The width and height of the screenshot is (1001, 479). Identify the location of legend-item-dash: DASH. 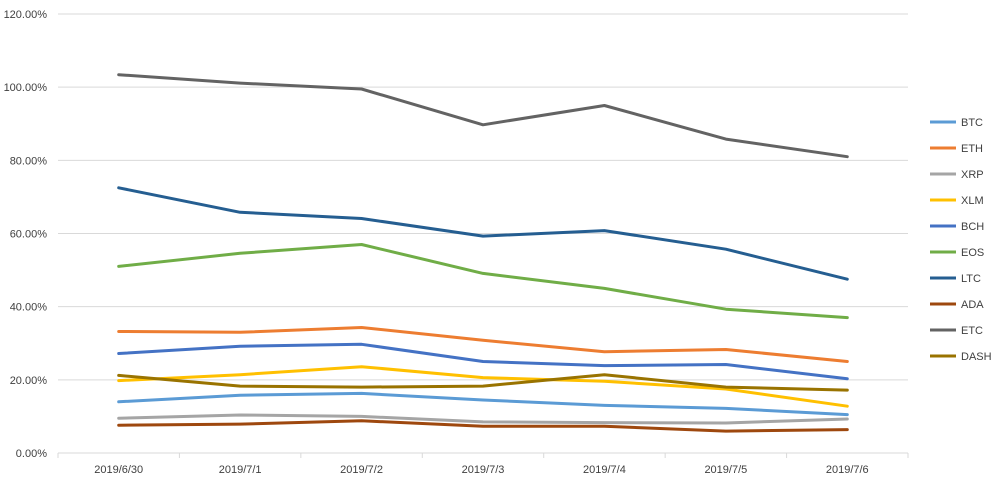
(961, 357).